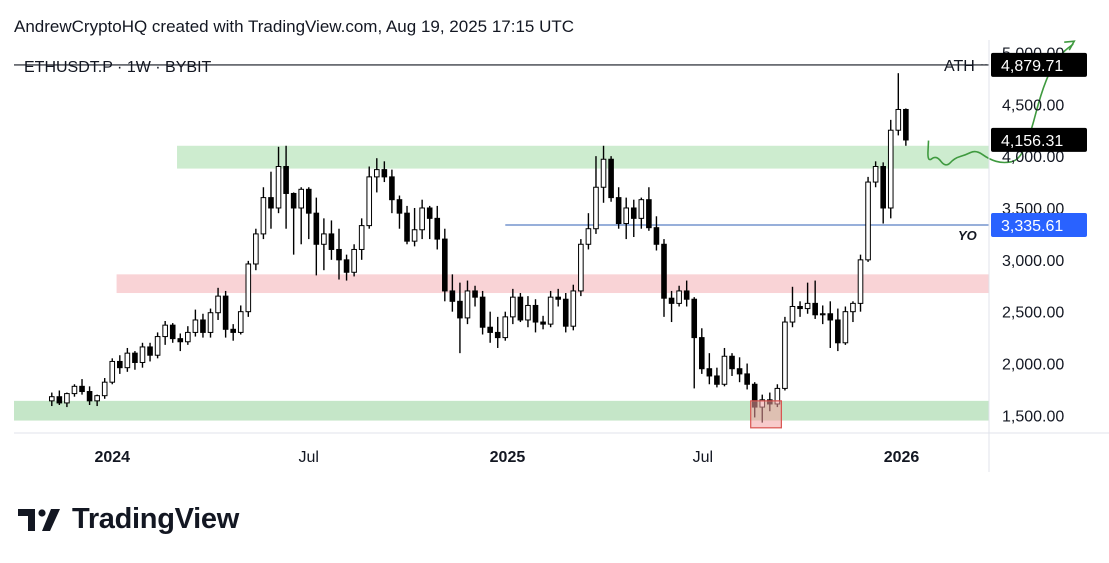  What do you see at coordinates (112, 457) in the screenshot?
I see `time-tick: 2024` at bounding box center [112, 457].